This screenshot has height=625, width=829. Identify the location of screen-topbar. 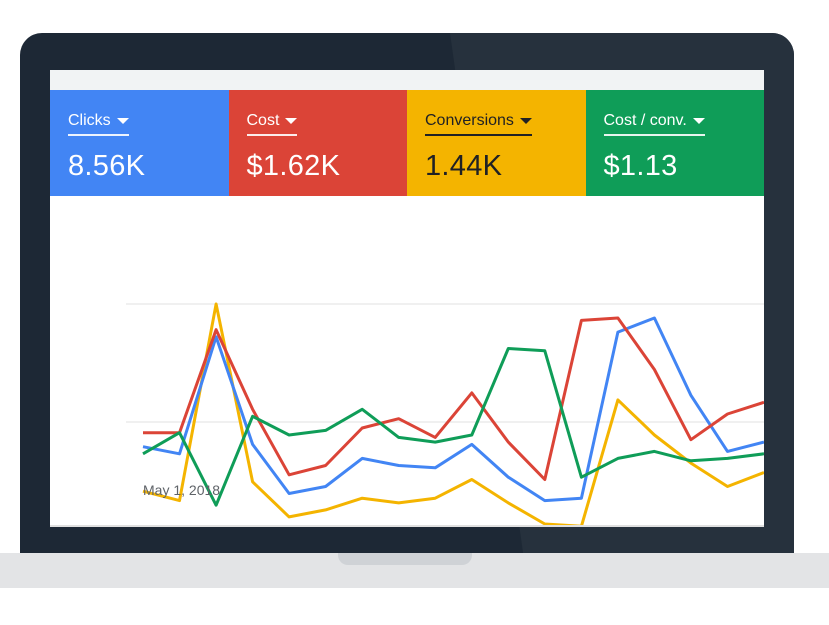
(407, 80).